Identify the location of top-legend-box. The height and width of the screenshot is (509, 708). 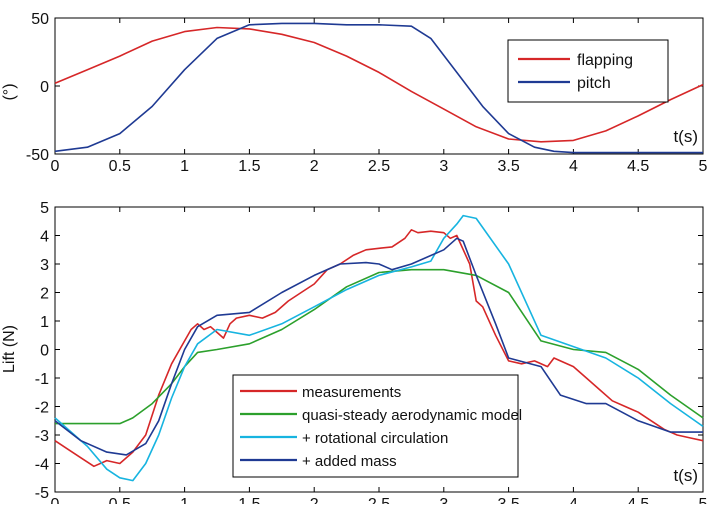
(588, 71).